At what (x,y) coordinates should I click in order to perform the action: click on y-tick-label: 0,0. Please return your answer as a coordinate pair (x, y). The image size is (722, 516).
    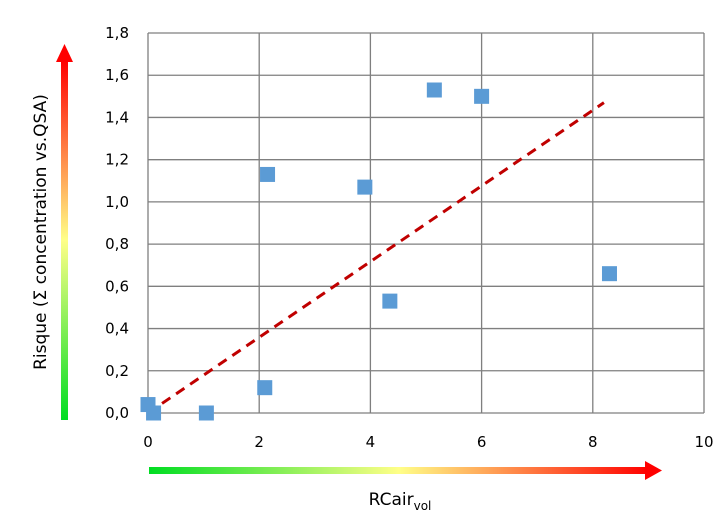
    Looking at the image, I should click on (117, 413).